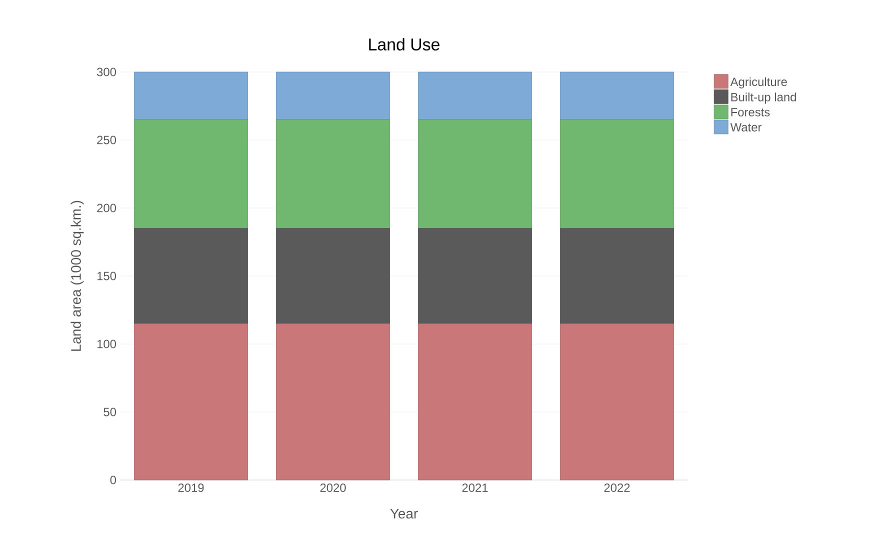 This screenshot has height=551, width=884. I want to click on legend-label: Agriculture, so click(758, 82).